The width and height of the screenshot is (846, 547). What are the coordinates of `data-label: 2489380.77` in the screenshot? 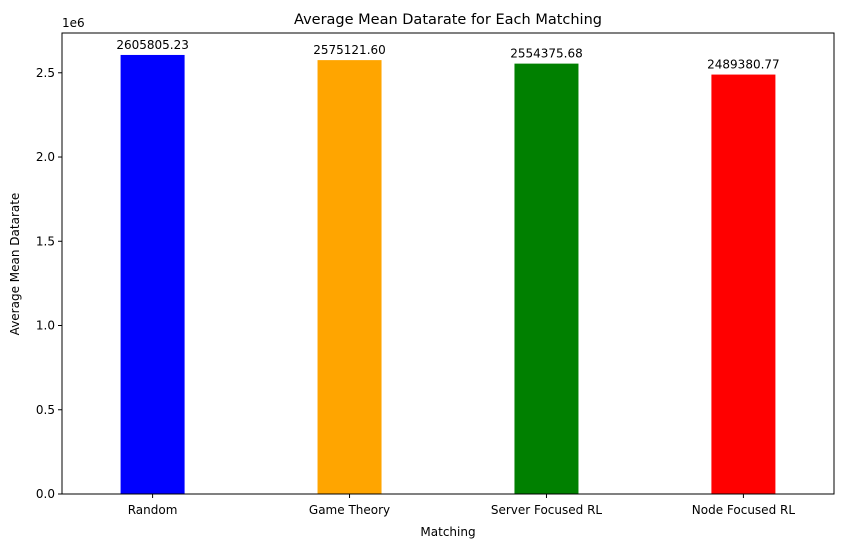 It's located at (743, 65).